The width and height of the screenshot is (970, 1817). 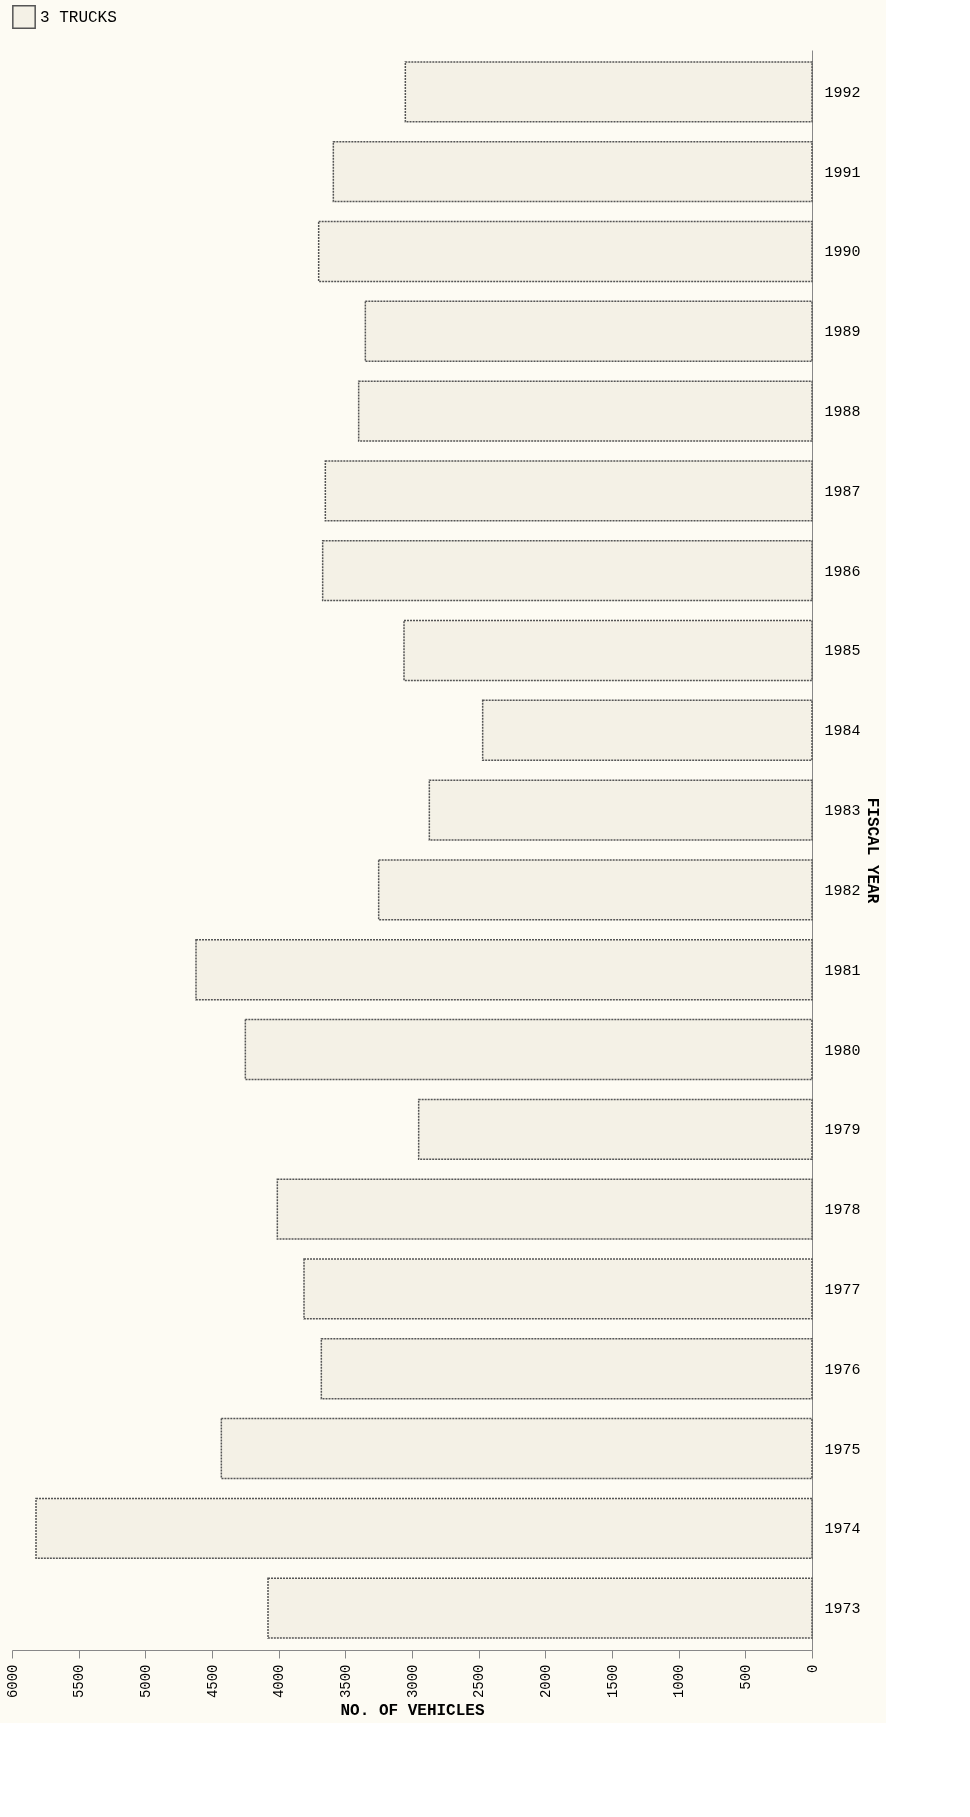 I want to click on x-axis-title: NO. OF VEHICLES, so click(x=412, y=1711).